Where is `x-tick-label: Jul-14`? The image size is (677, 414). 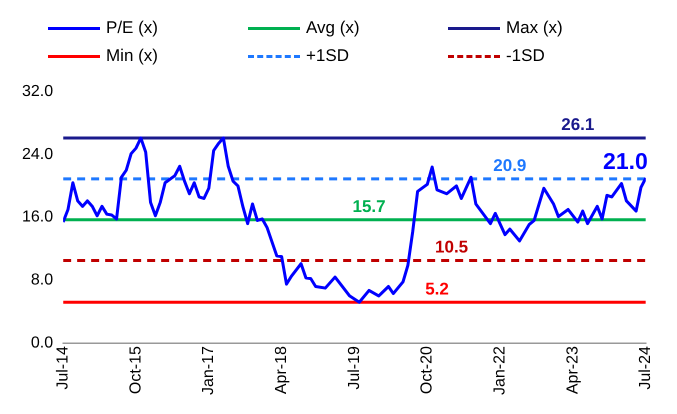 x-tick-label: Jul-14 is located at coordinates (63, 368).